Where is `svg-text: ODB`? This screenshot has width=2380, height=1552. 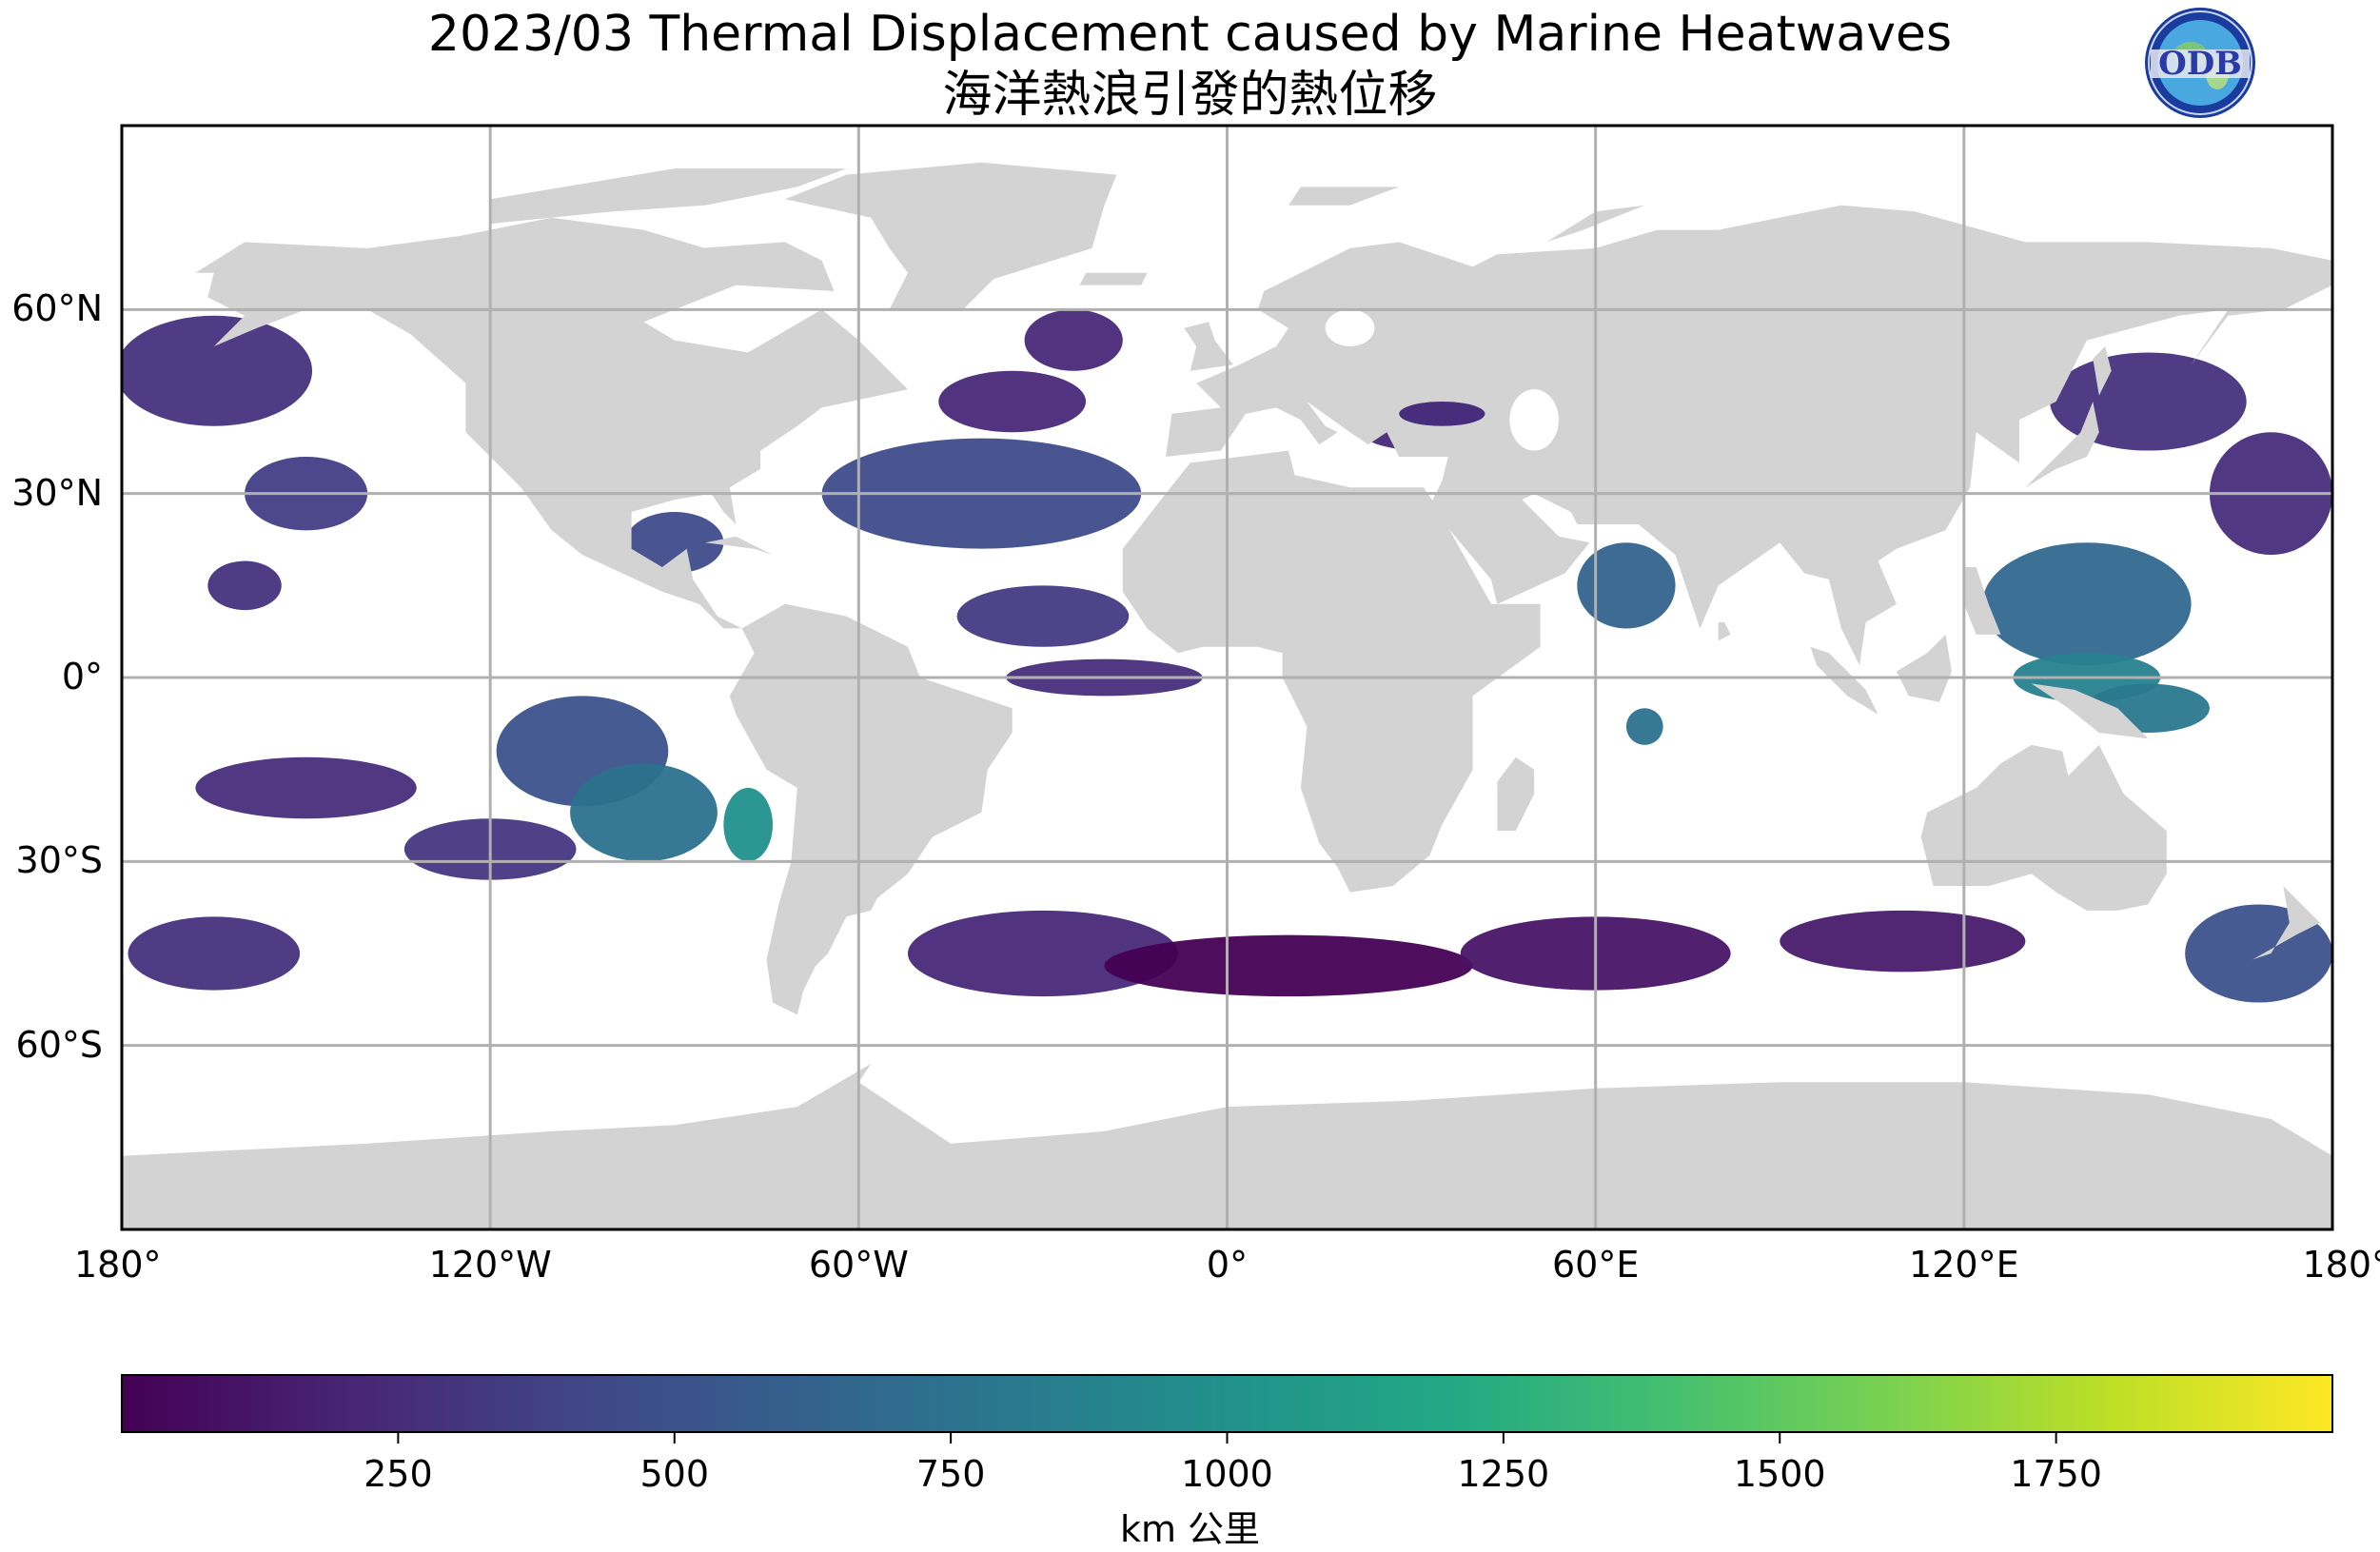 svg-text: ODB is located at coordinates (2200, 64).